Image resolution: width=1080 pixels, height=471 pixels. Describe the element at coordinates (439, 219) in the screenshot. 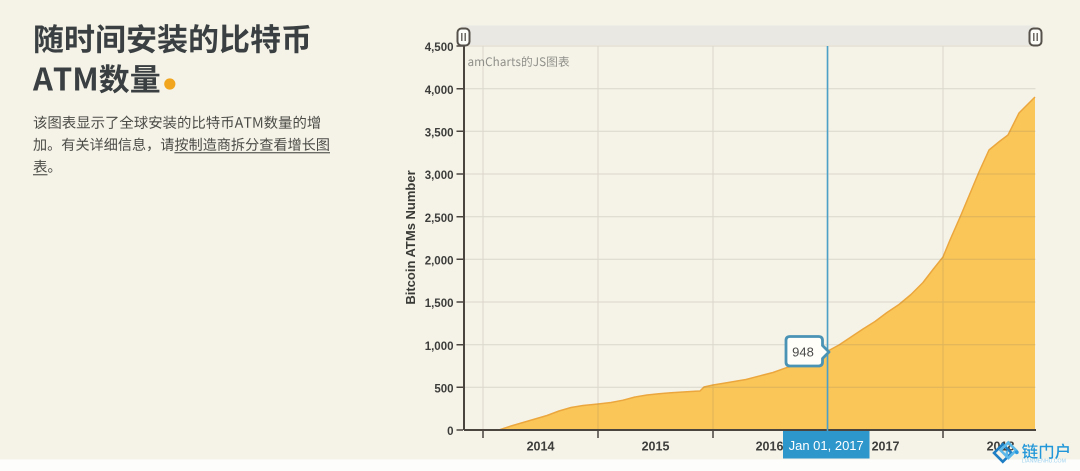

I see `svg-text: 2,500` at that location.